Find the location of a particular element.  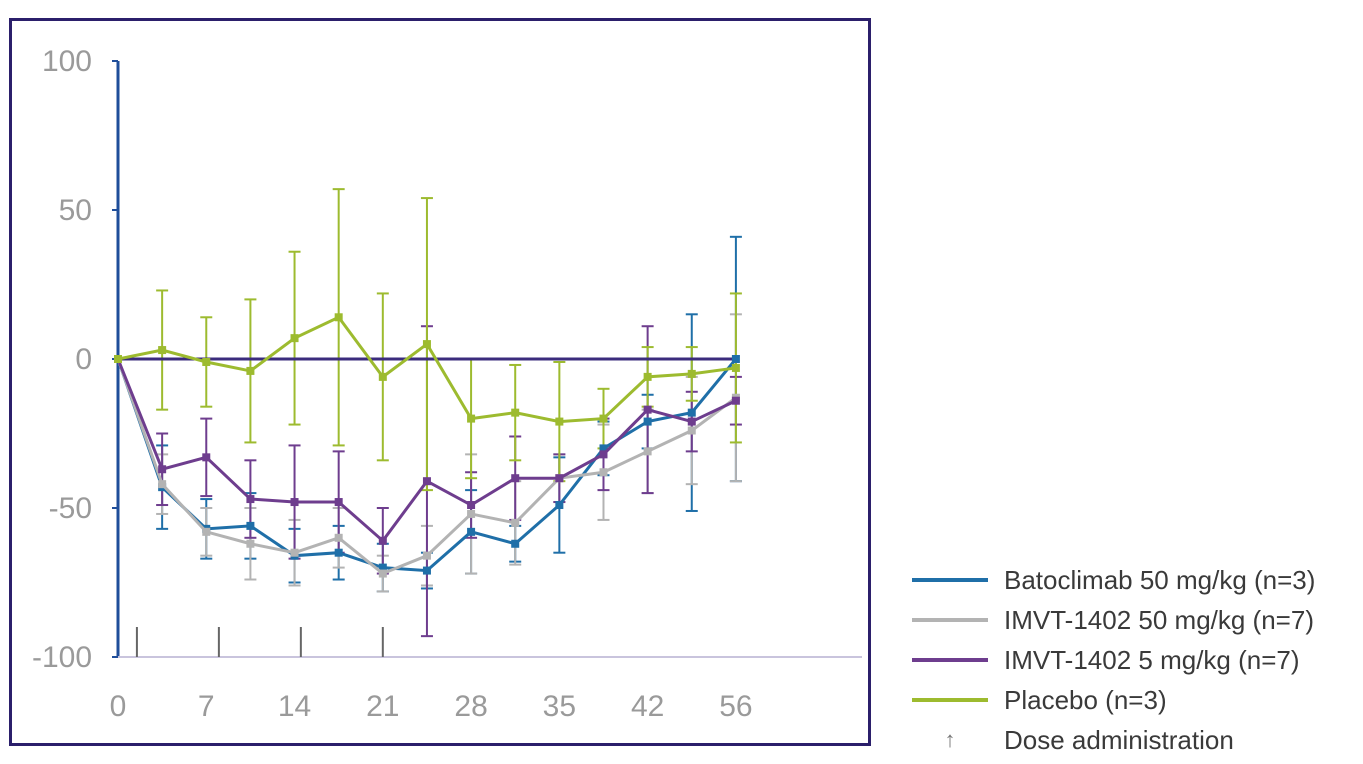

y-tick-label: -50 is located at coordinates (70, 508).